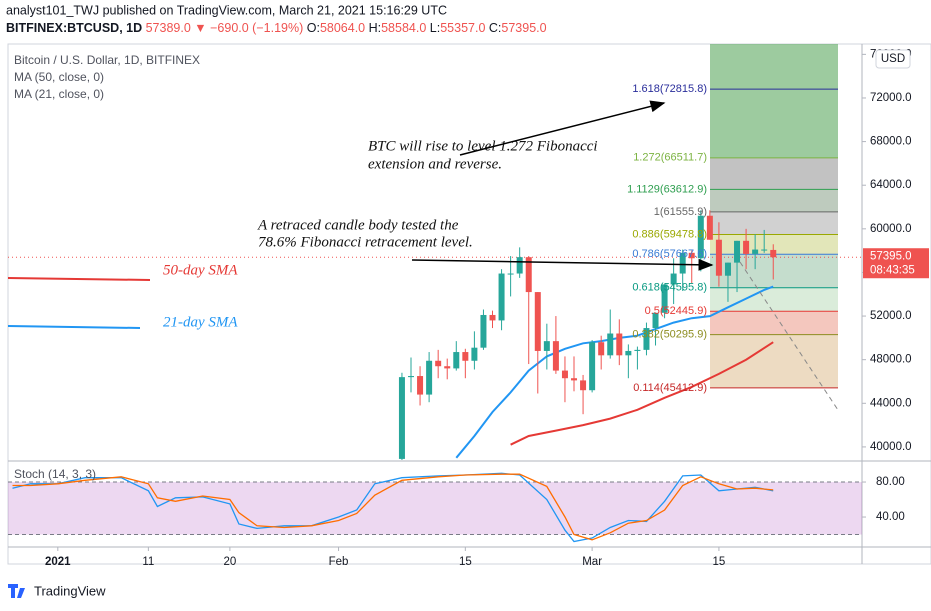  What do you see at coordinates (248, 28) in the screenshot?
I see `change: ▼ −690.0 (−1.19%)` at bounding box center [248, 28].